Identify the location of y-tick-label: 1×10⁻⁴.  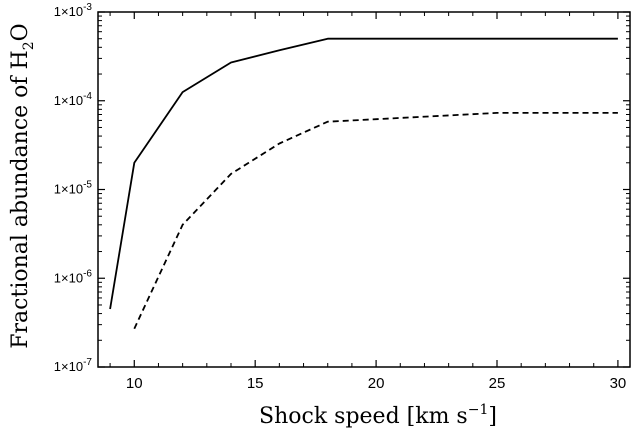
(73, 99).